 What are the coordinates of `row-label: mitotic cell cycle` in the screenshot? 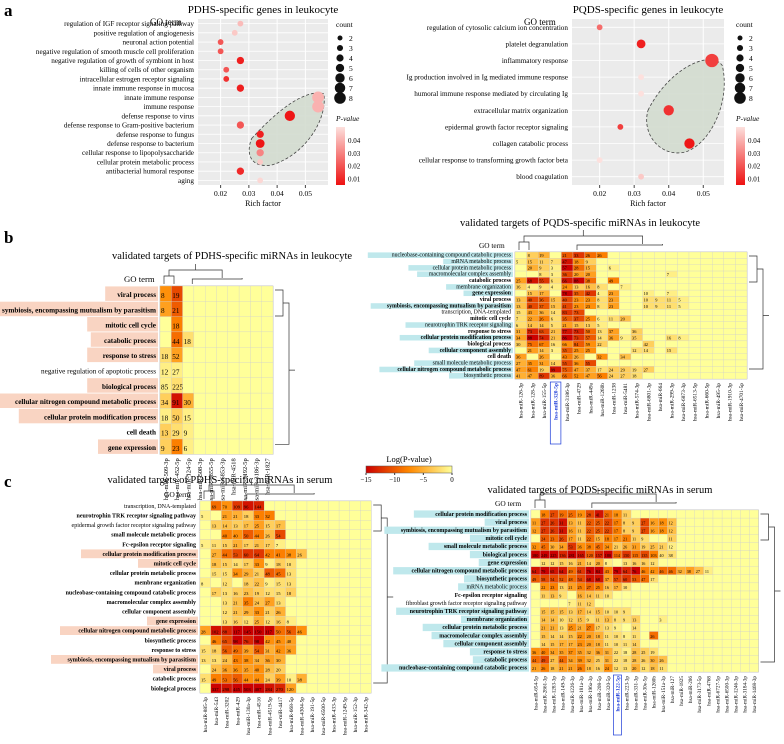 It's located at (130, 326).